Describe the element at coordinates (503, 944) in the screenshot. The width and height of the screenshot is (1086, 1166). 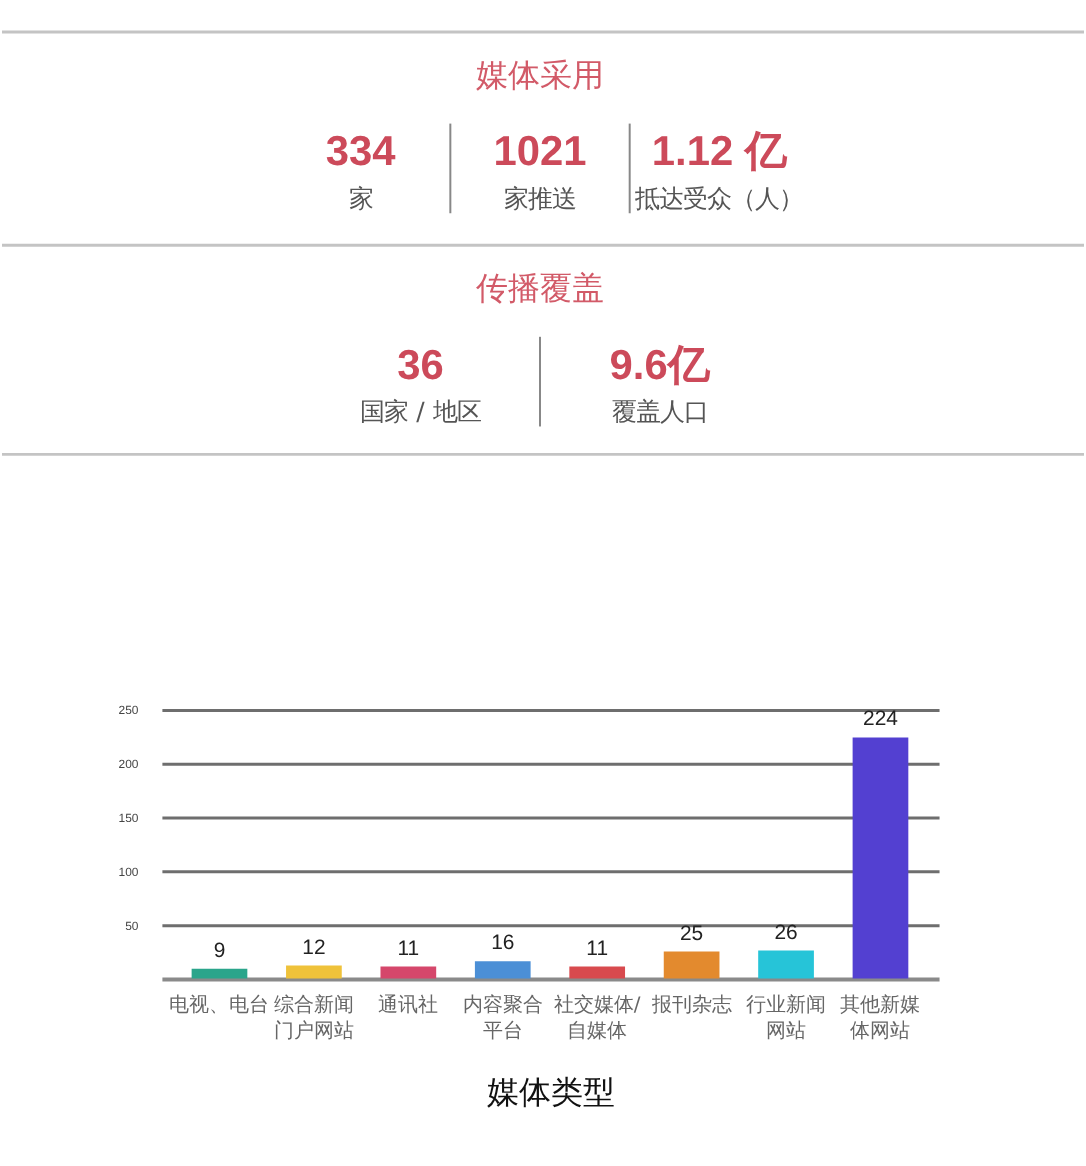
I see `data-label: 16` at that location.